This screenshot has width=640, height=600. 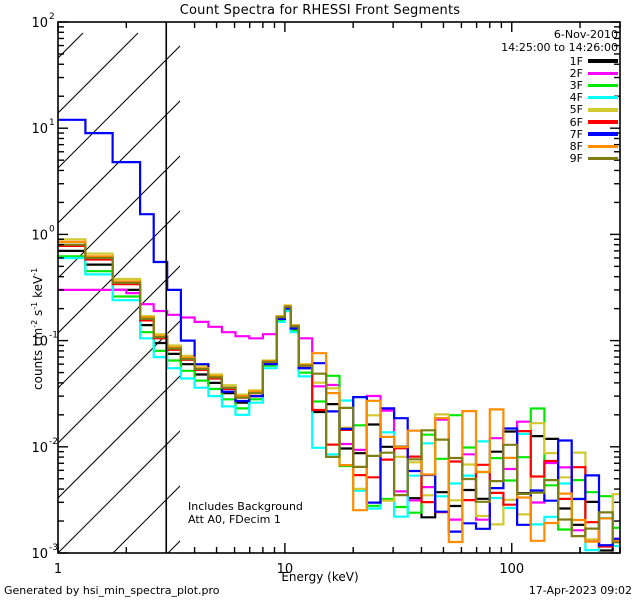 What do you see at coordinates (511, 569) in the screenshot?
I see `x-tick-label: 100` at bounding box center [511, 569].